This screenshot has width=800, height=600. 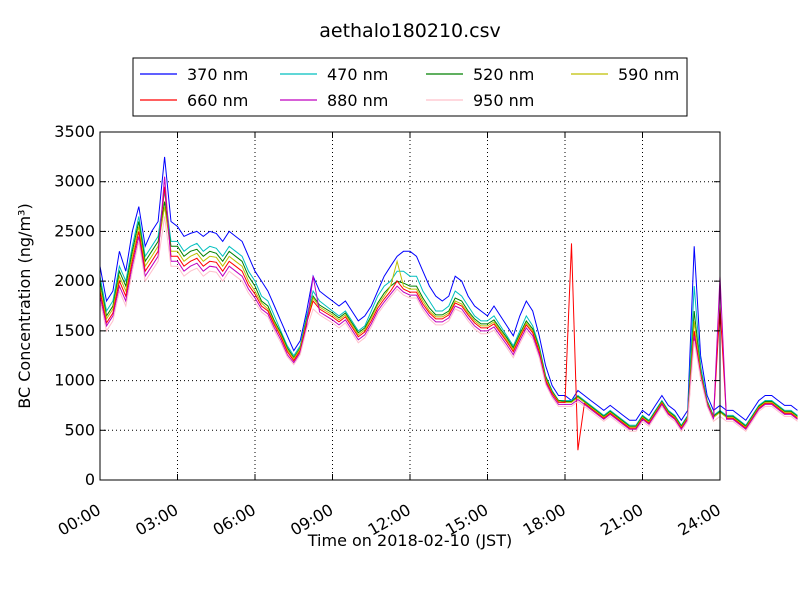 What do you see at coordinates (79, 520) in the screenshot?
I see `x-tick-label: 00:00` at bounding box center [79, 520].